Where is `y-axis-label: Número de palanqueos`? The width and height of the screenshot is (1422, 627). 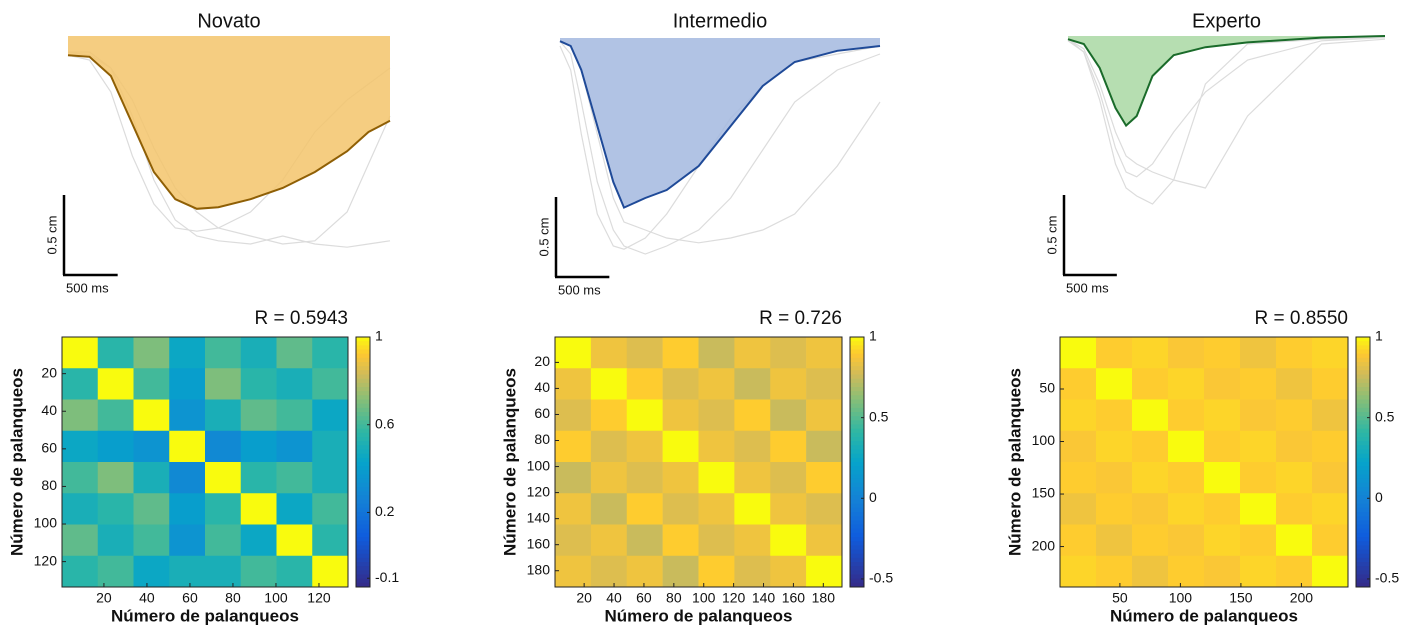 y-axis-label: Número de palanqueos is located at coordinates (1014, 462).